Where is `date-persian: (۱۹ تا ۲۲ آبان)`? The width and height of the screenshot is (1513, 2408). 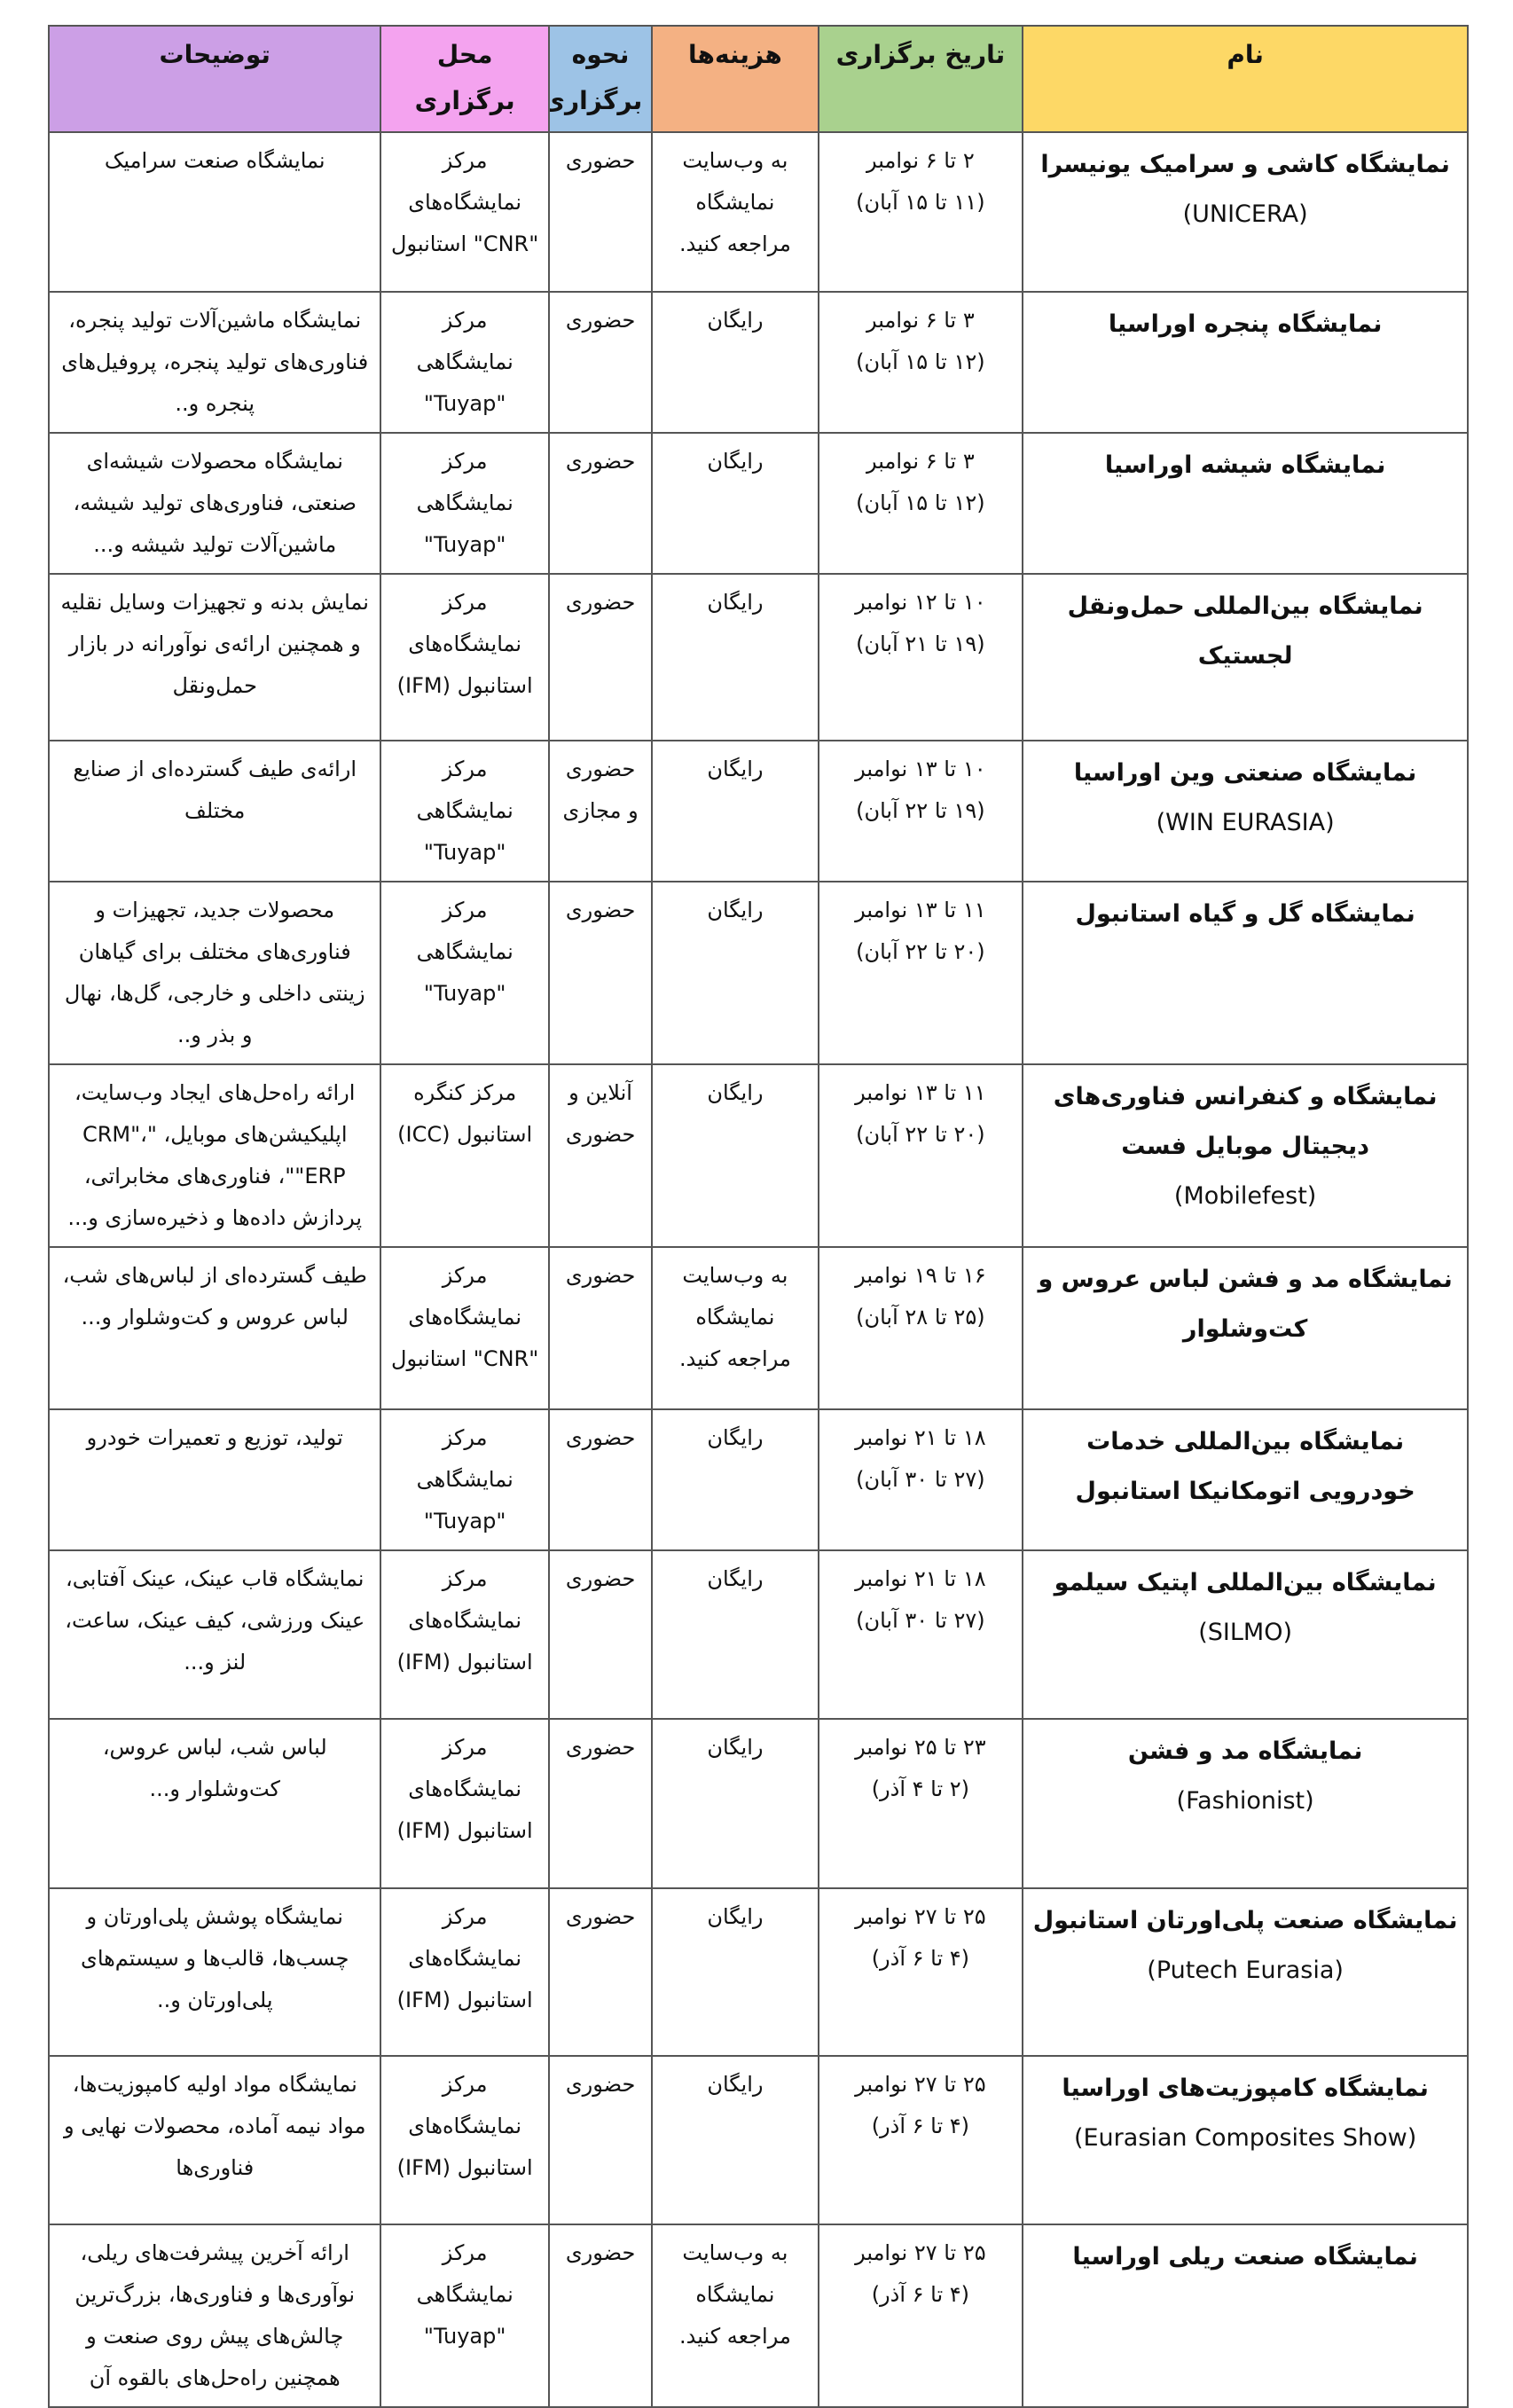
date-persian: (۱۹ تا ۲۲ آبان) is located at coordinates (920, 810).